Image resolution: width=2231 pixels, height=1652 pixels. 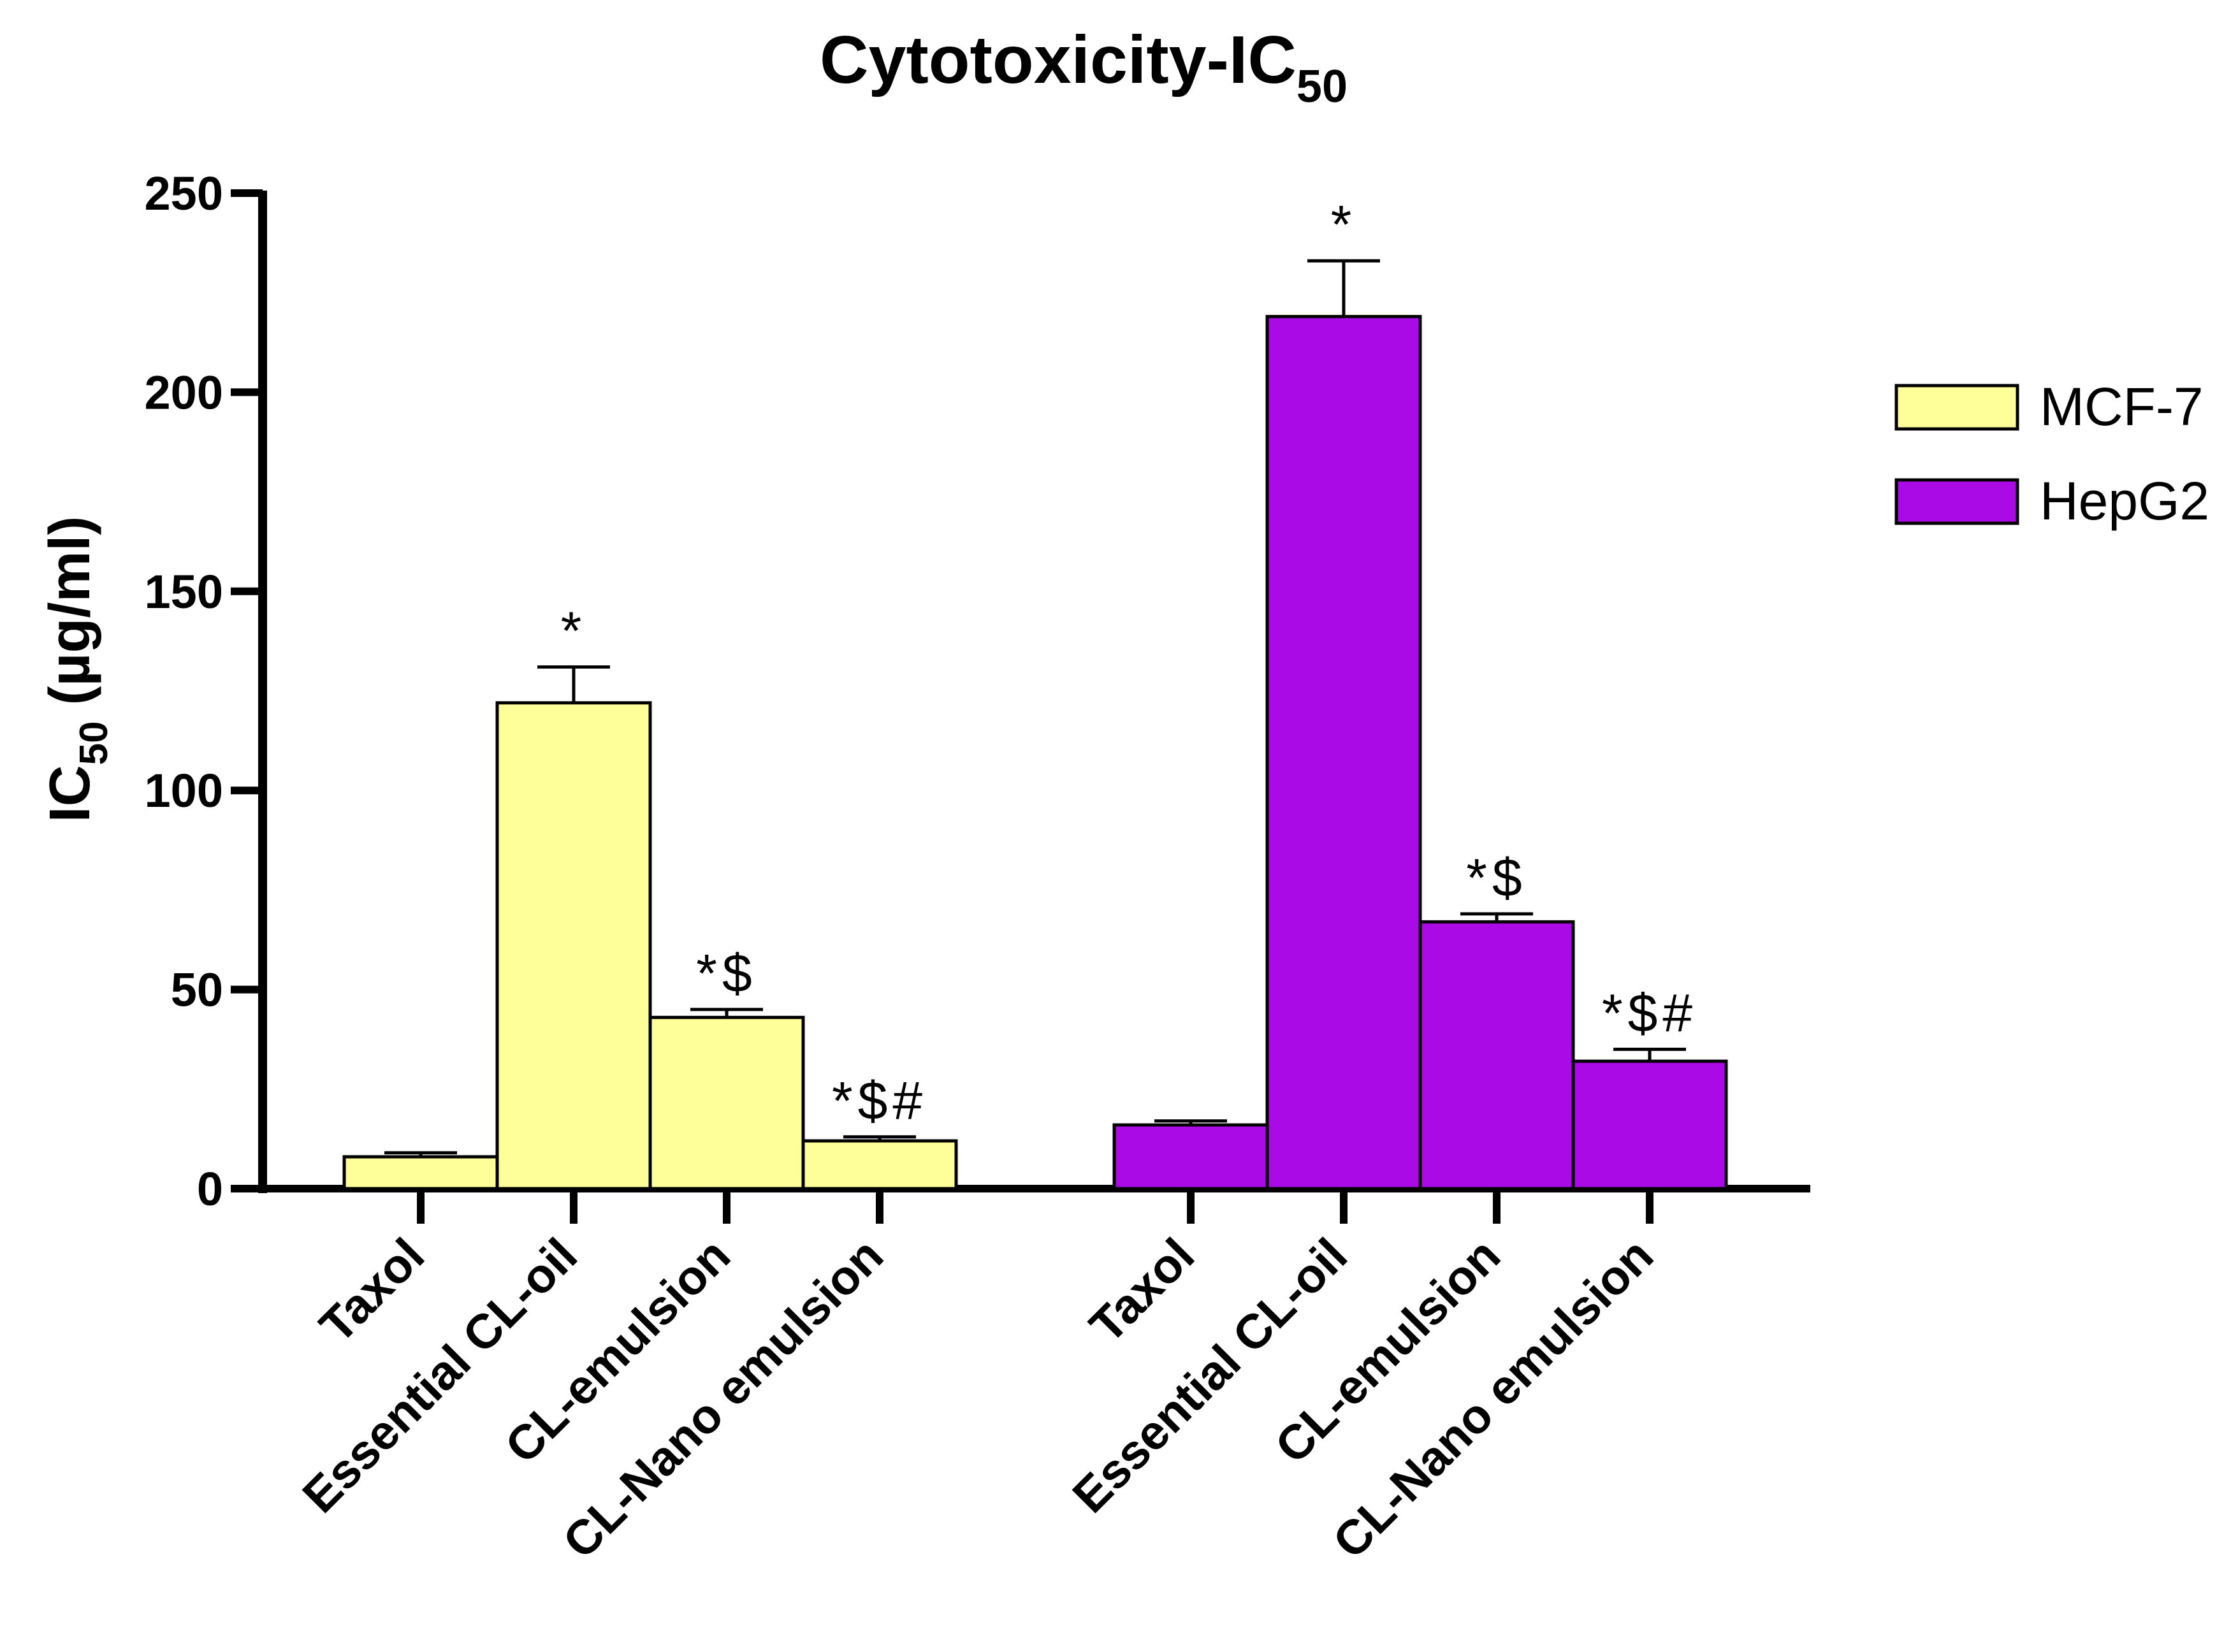 What do you see at coordinates (184, 193) in the screenshot?
I see `y-tick-label: 250` at bounding box center [184, 193].